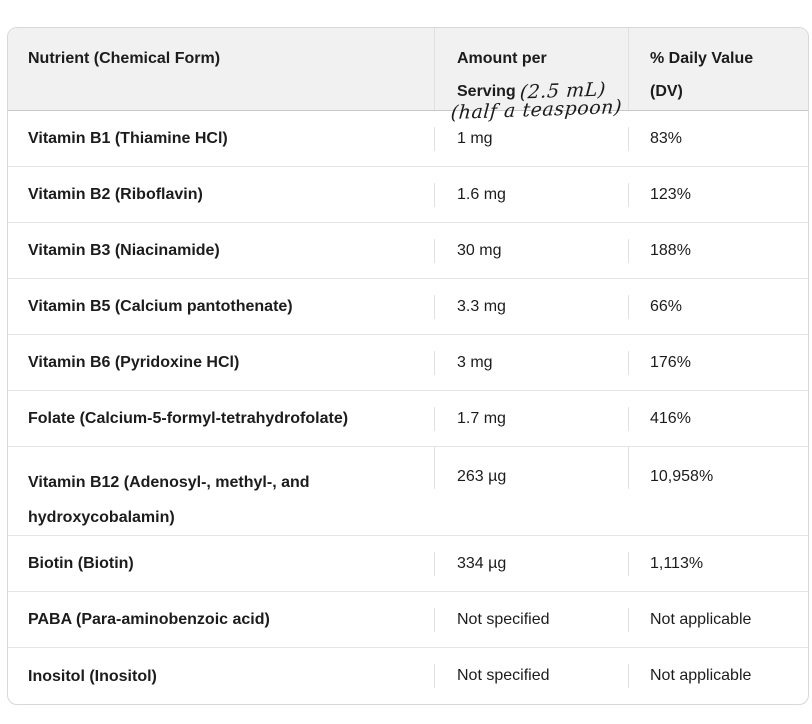 The image size is (812, 724). I want to click on amount-cell: 1 mg, so click(531, 138).